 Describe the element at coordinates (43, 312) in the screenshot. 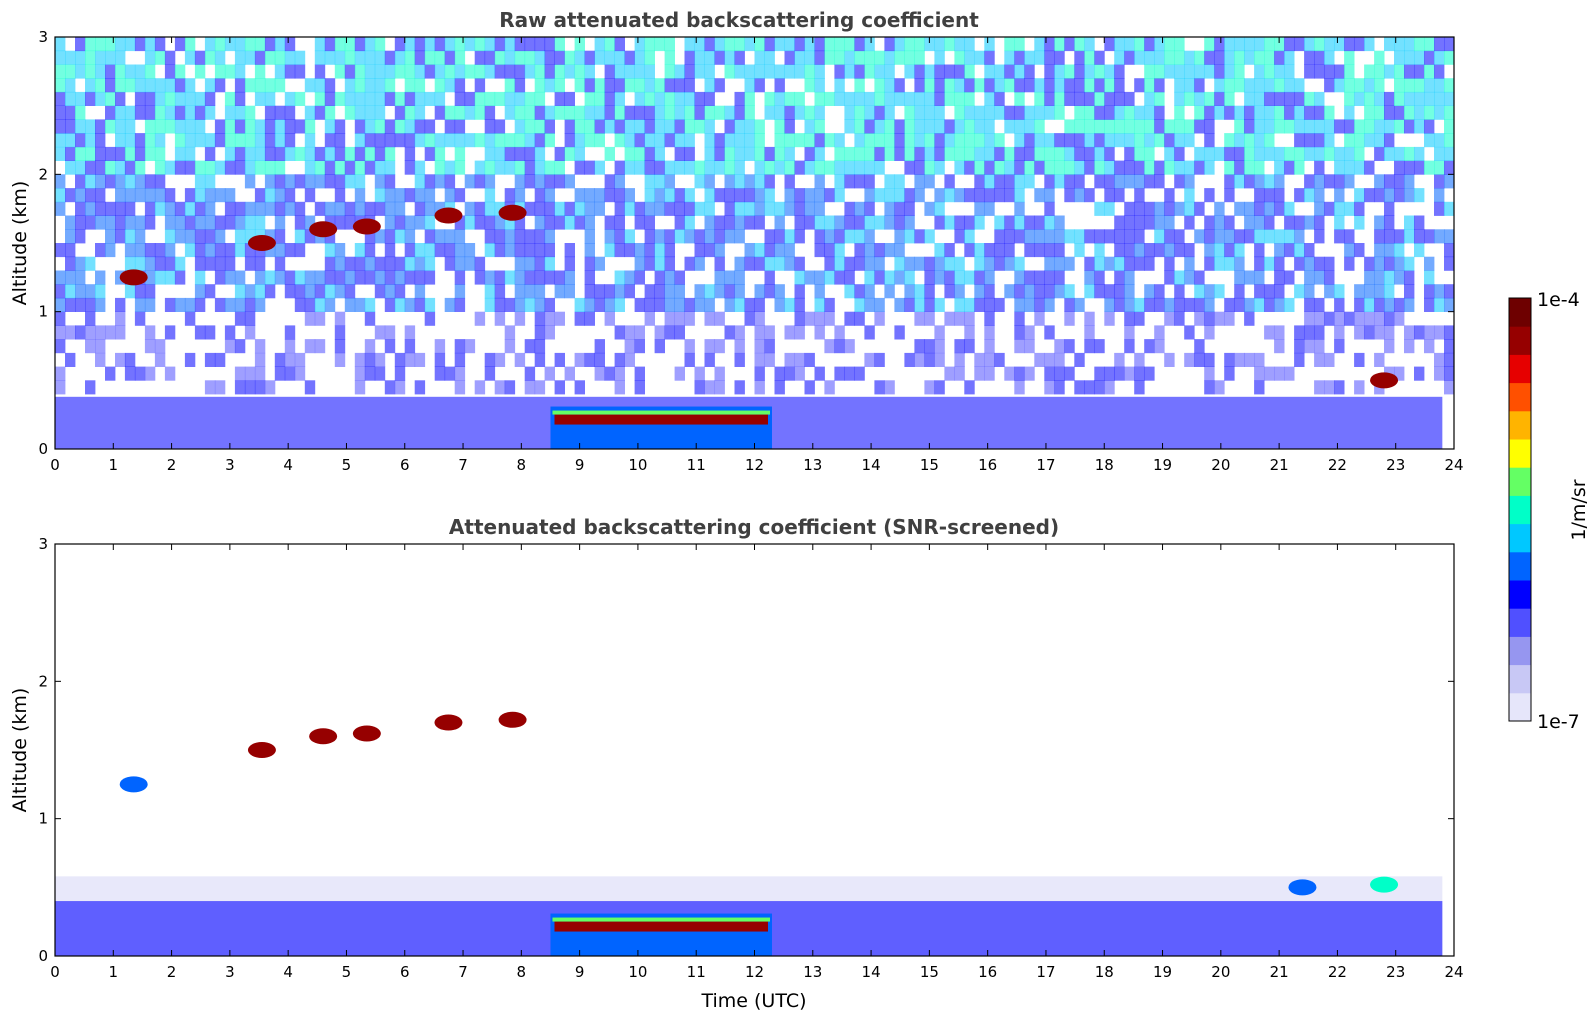

I see `y-tick-label: 1` at that location.